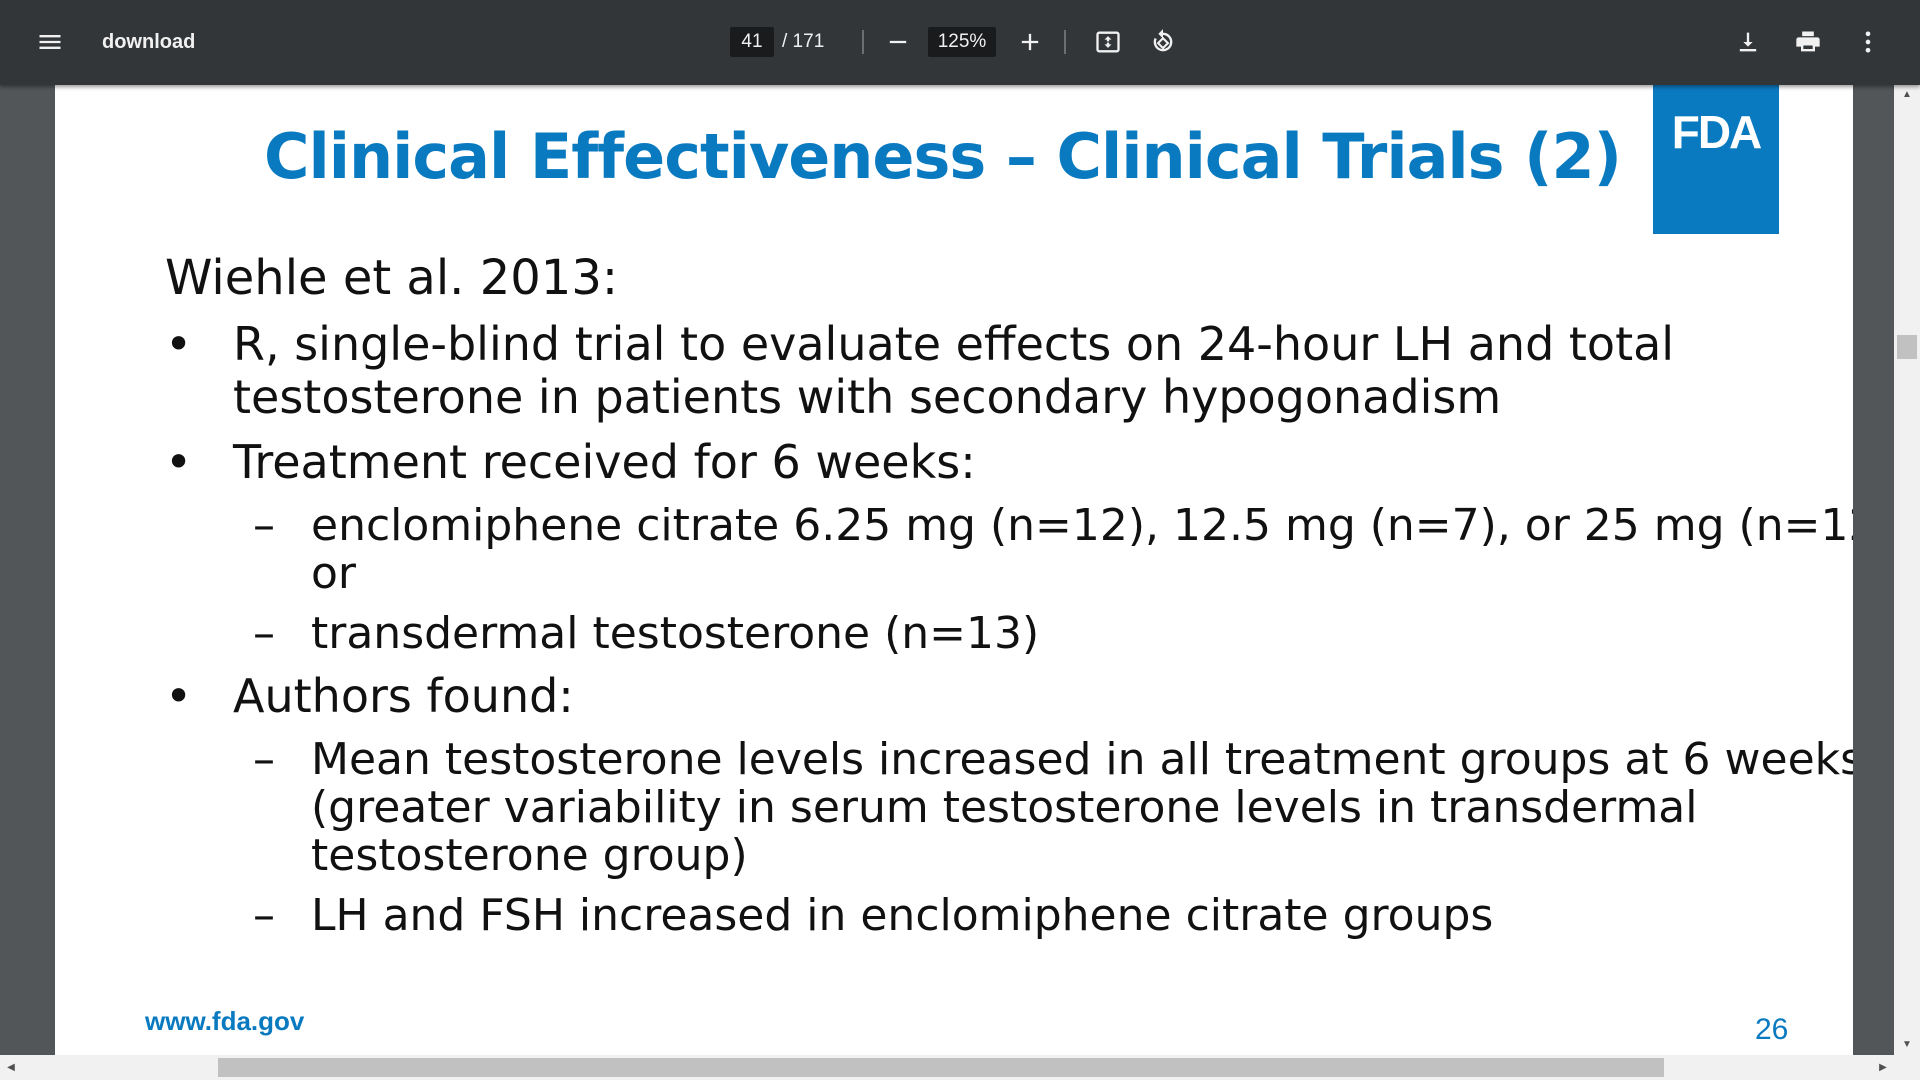 The image size is (1920, 1080). Describe the element at coordinates (1907, 570) in the screenshot. I see `vertical-scrollbar: ▲ ▼` at that location.